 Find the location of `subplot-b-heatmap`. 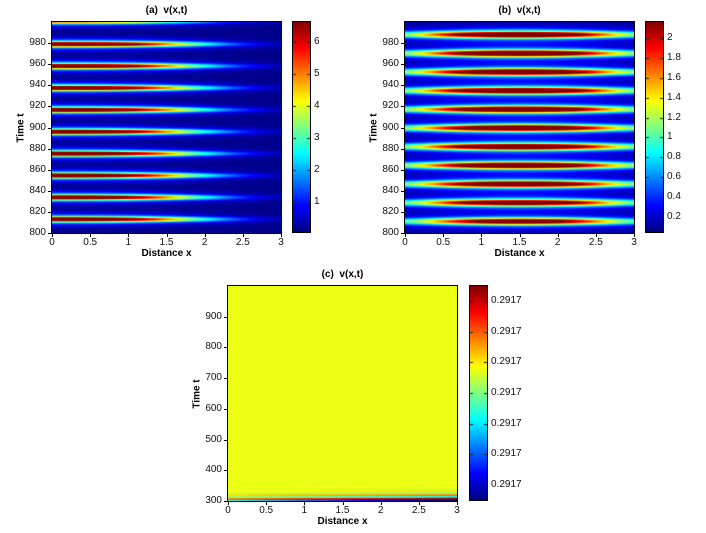

subplot-b-heatmap is located at coordinates (519, 127).